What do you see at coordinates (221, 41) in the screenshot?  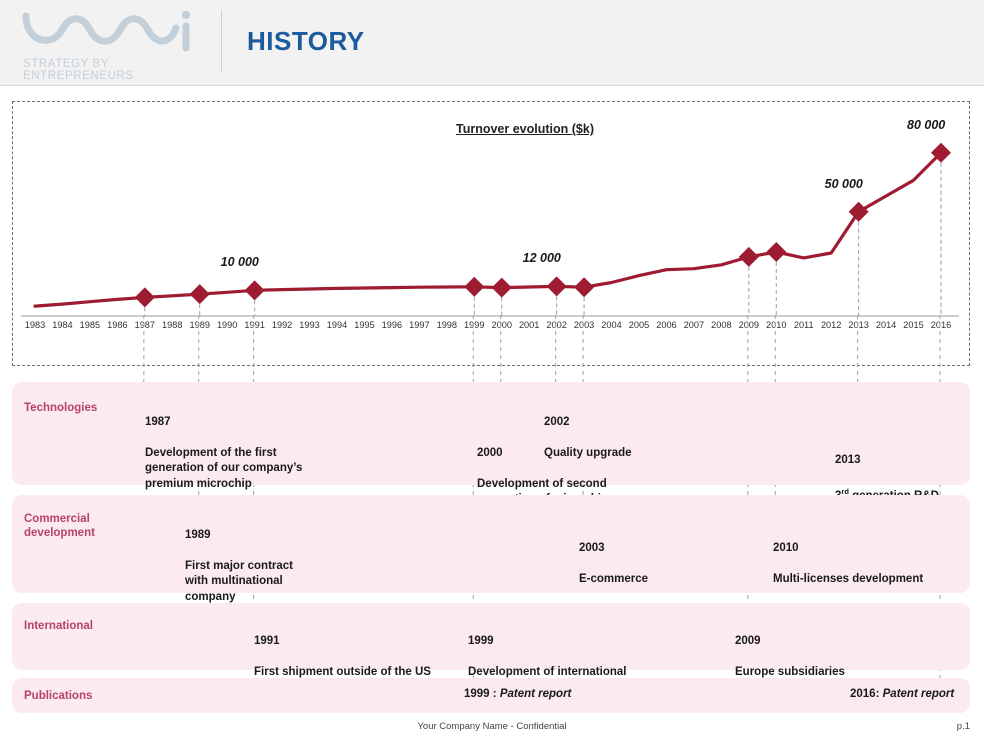 I see `header-divider` at bounding box center [221, 41].